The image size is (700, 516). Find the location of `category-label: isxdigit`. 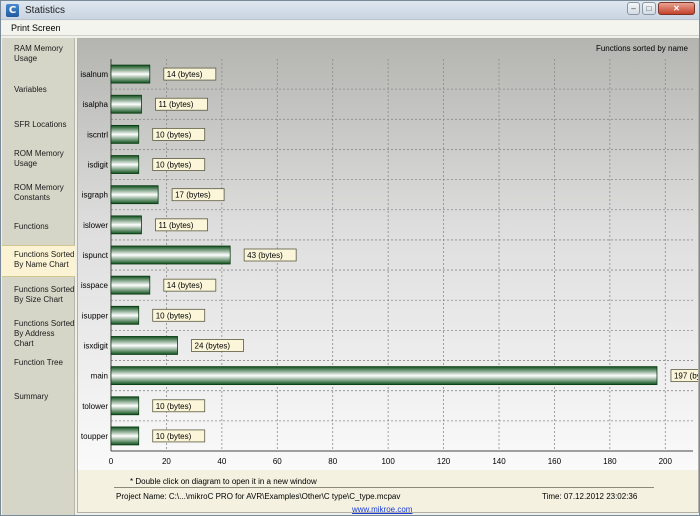

category-label: isxdigit is located at coordinates (96, 345).